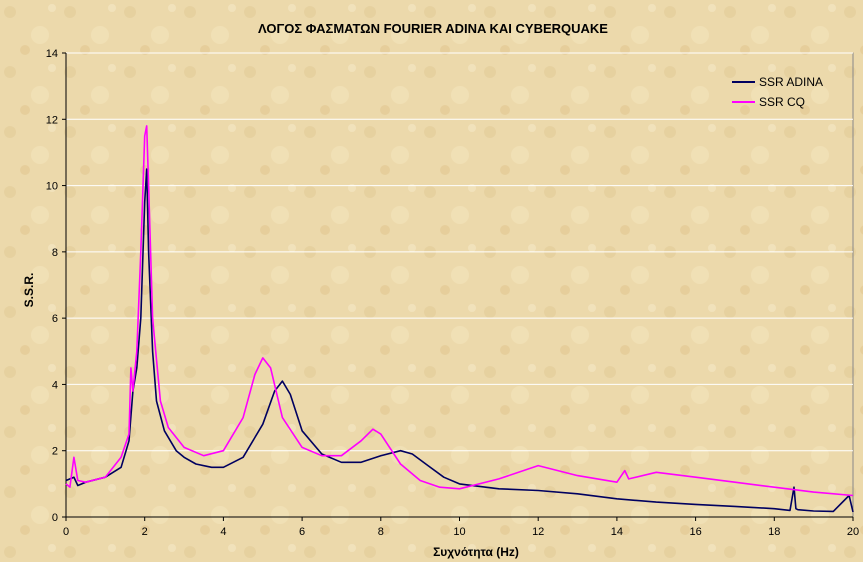 This screenshot has height=562, width=863. Describe the element at coordinates (538, 532) in the screenshot. I see `x-tick-label: 12` at that location.